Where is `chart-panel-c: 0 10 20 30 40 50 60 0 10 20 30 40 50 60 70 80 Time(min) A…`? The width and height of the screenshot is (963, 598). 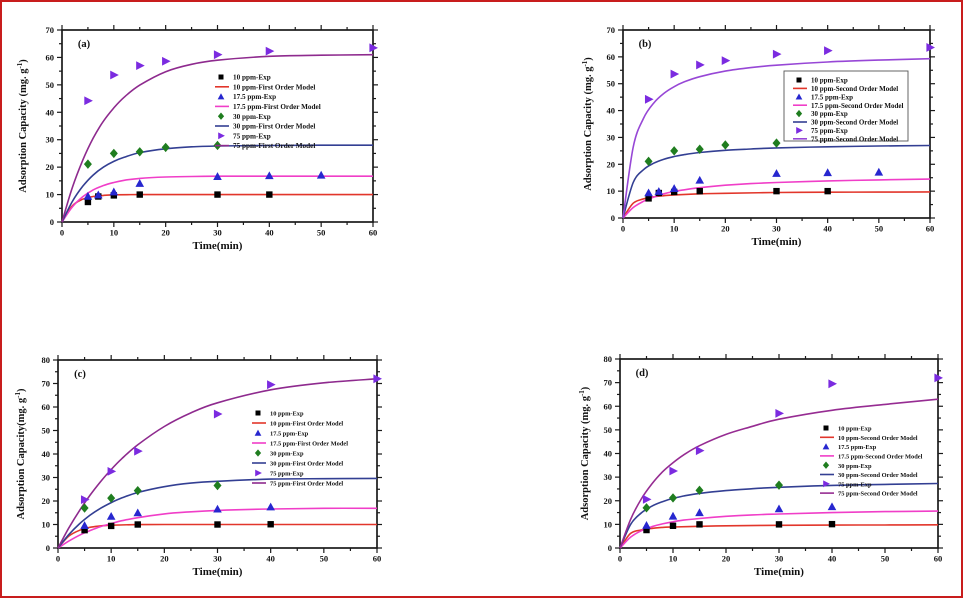 chart-panel-c: 0 10 20 30 40 50 60 0 10 20 30 40 50 60 70 80 Time(min) A… is located at coordinates (198, 466).